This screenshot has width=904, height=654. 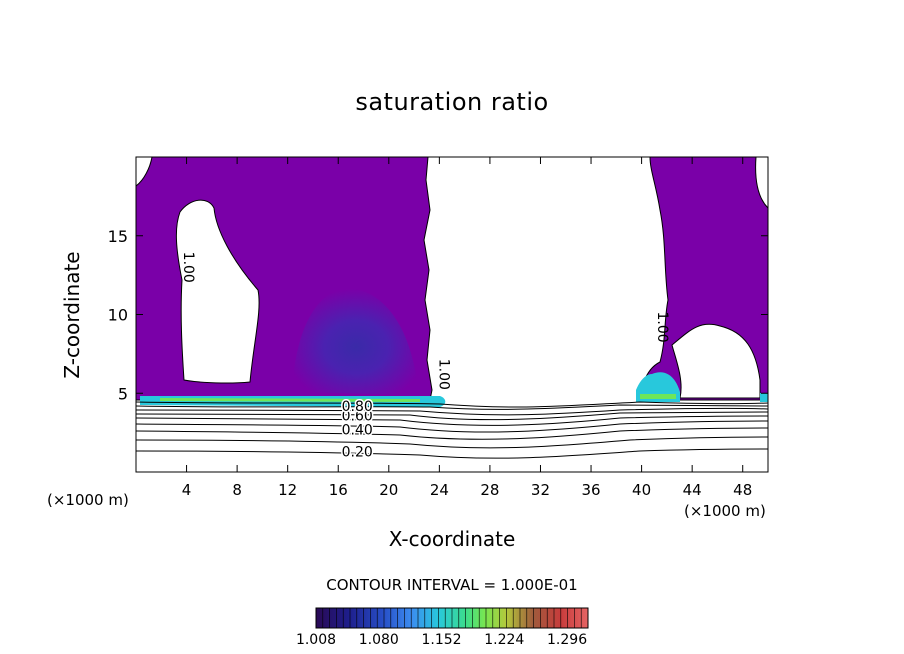 What do you see at coordinates (338, 490) in the screenshot?
I see `x-tick-label: 16` at bounding box center [338, 490].